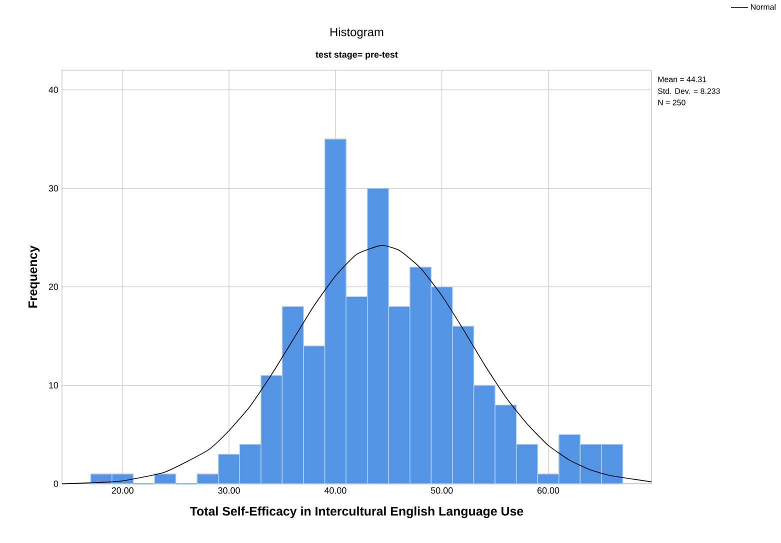 Image resolution: width=781 pixels, height=543 pixels. I want to click on x-tick-label: 60.00, so click(549, 490).